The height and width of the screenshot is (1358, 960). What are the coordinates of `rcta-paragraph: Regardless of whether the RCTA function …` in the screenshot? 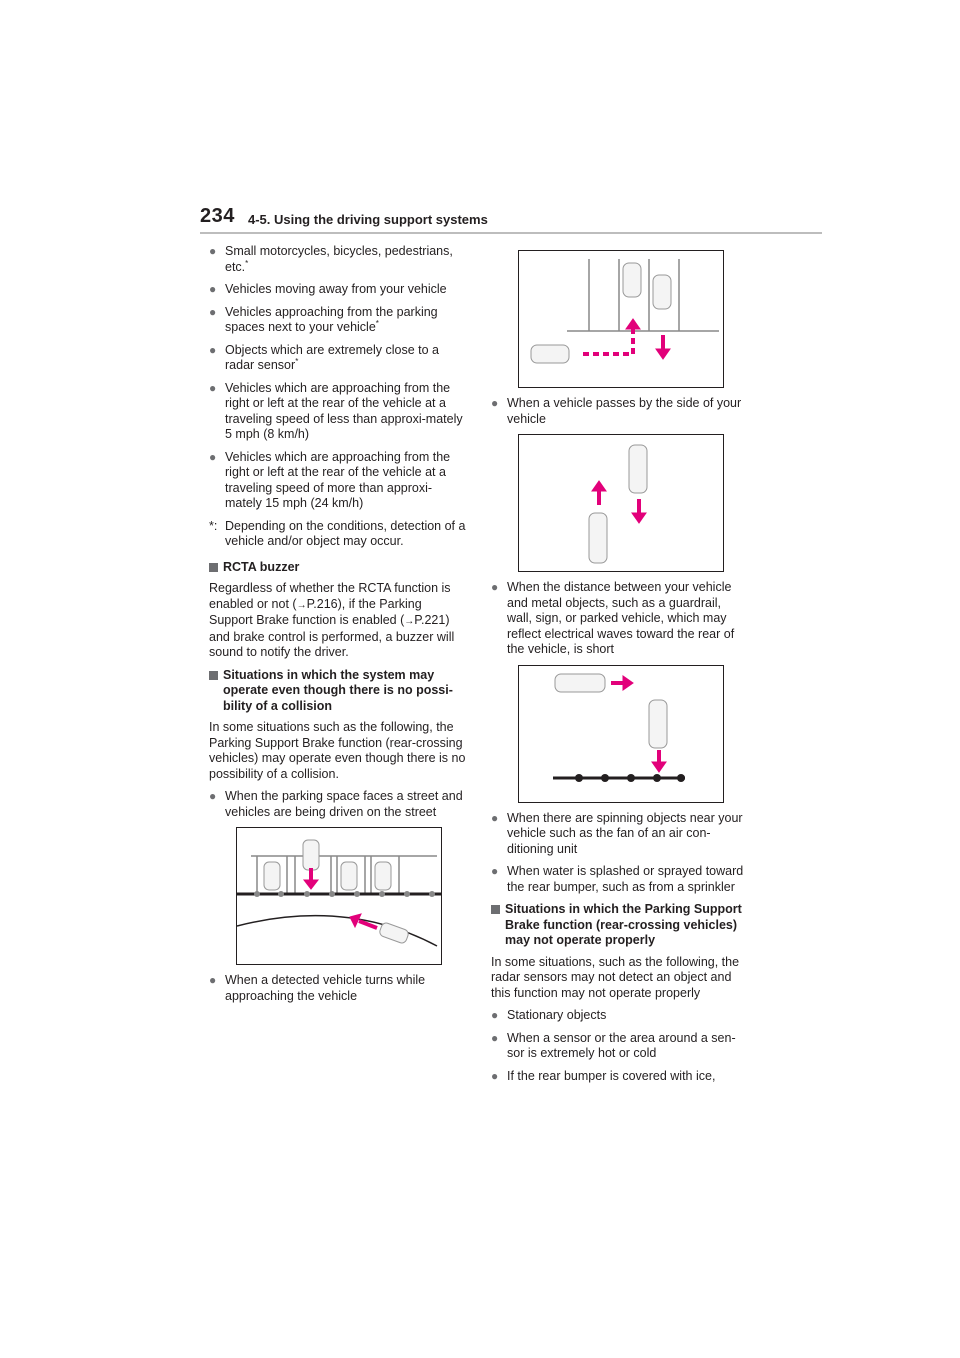 It's located at (332, 620).